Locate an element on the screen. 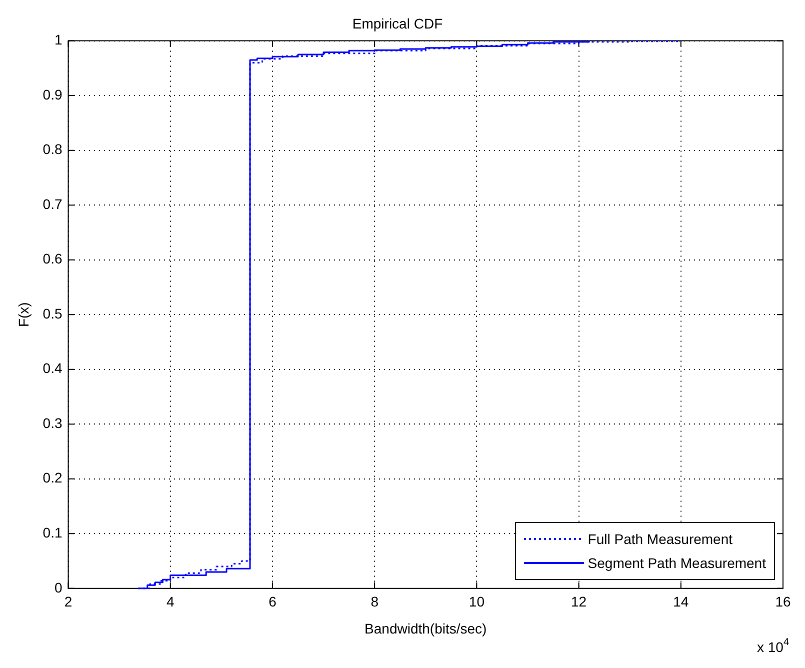  y-tick-label: 1 is located at coordinates (58, 40).